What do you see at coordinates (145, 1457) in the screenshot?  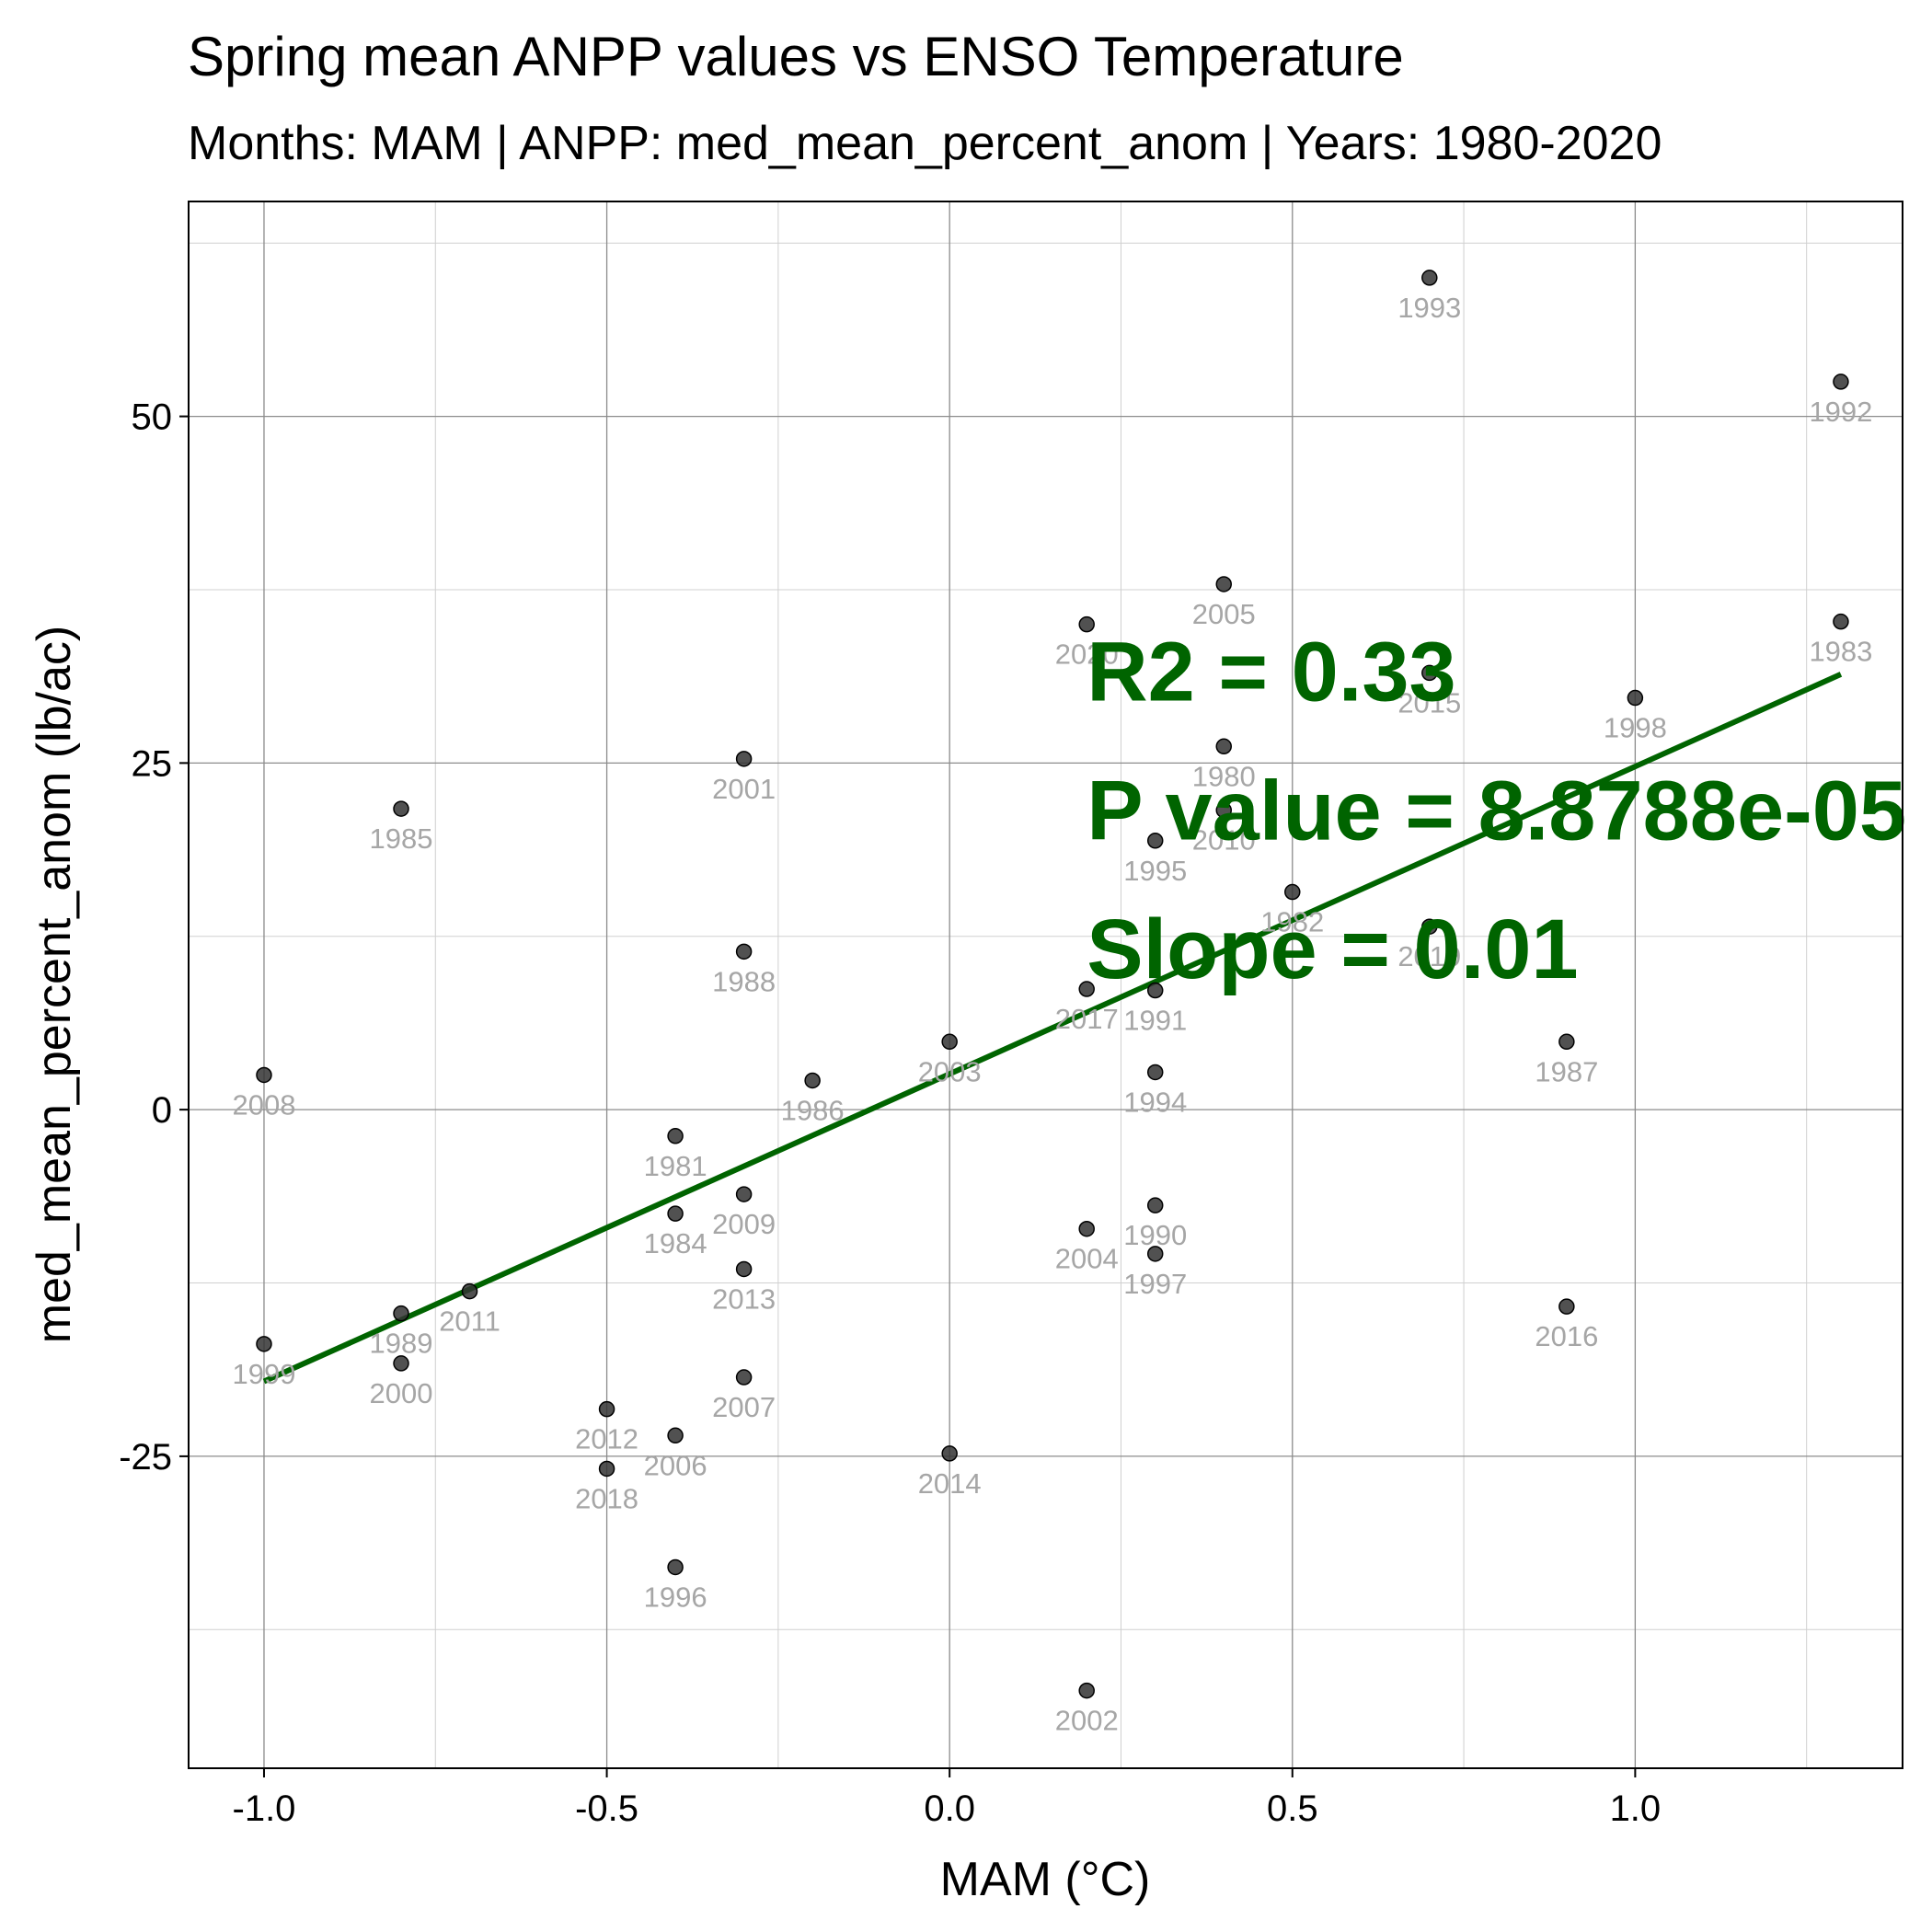 I see `y-tick-label: -25` at bounding box center [145, 1457].